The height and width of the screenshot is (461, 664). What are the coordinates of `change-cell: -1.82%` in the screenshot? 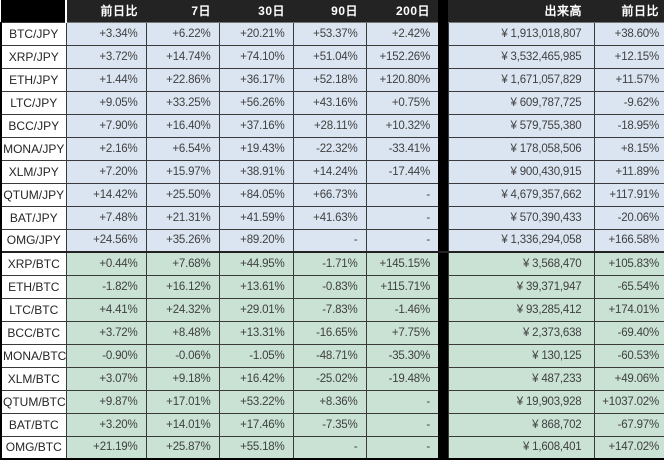 It's located at (105, 286).